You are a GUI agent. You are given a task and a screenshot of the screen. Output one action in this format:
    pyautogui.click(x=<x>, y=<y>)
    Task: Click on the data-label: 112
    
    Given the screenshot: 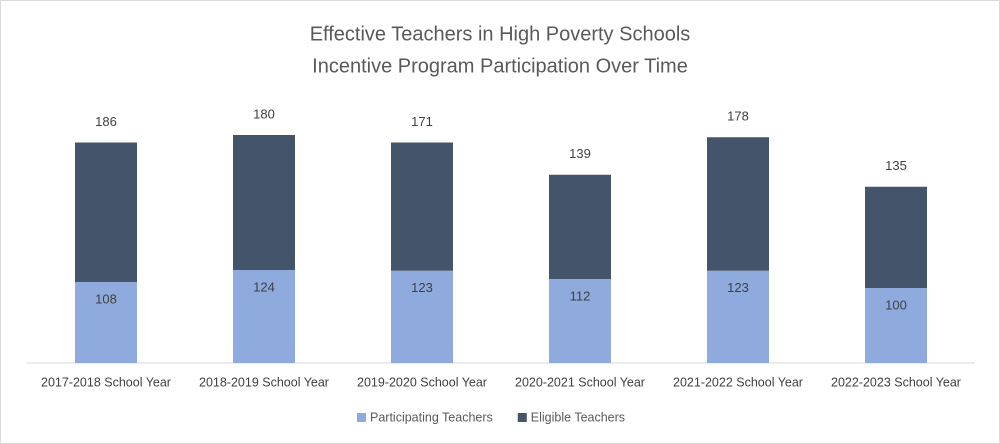 What is the action you would take?
    pyautogui.click(x=580, y=295)
    